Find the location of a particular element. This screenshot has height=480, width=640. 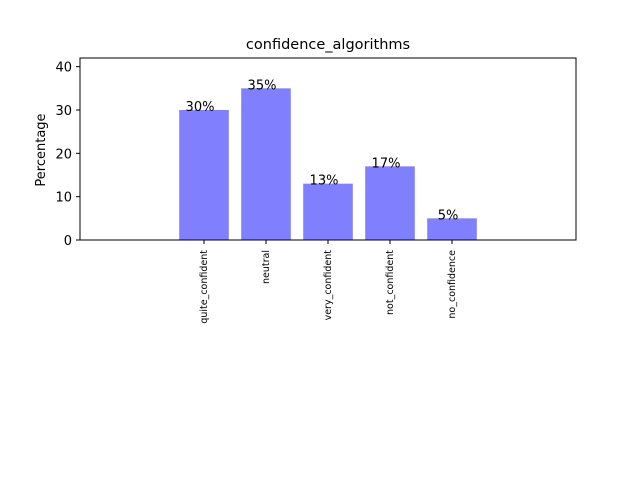

y-tick-label: 20 is located at coordinates (63, 154).